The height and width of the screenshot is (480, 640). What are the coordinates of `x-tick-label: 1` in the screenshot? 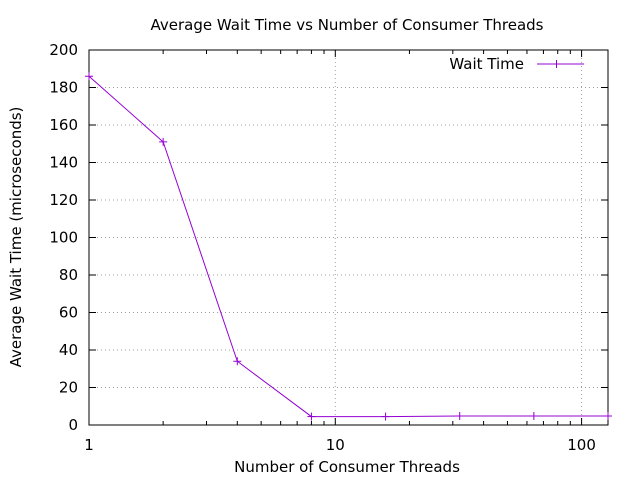 It's located at (89, 445).